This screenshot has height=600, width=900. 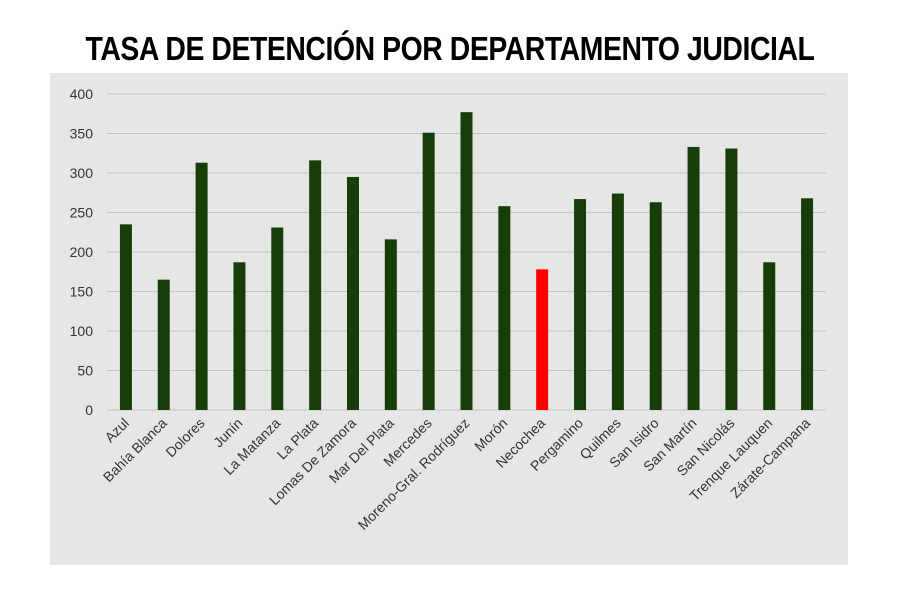 What do you see at coordinates (82, 134) in the screenshot?
I see `y-tick-label: 350` at bounding box center [82, 134].